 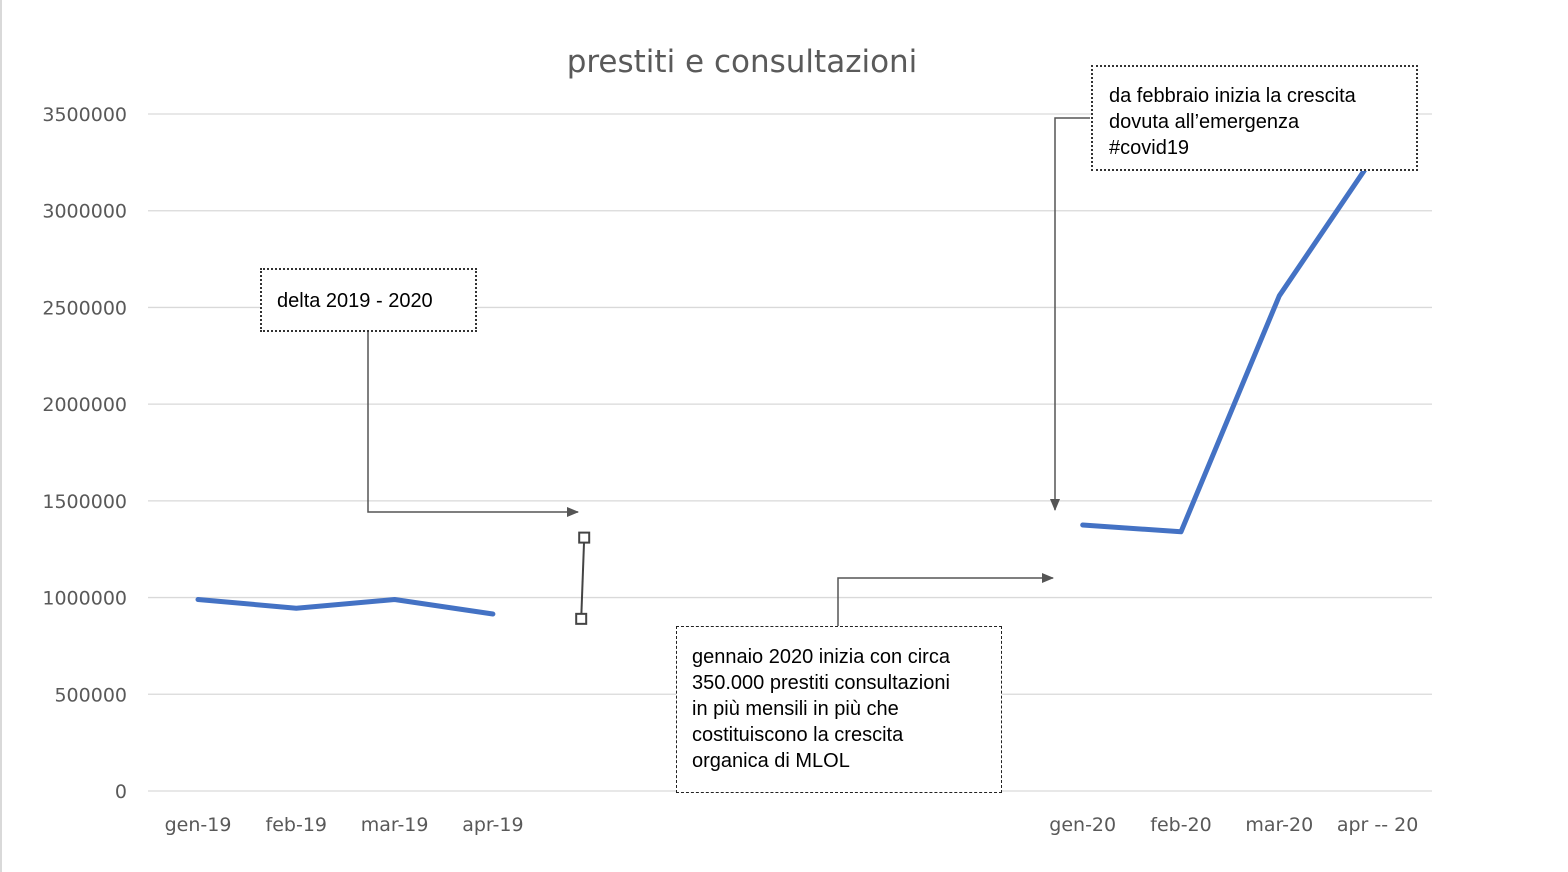 I want to click on x-tick-label: apr-19, so click(x=492, y=825).